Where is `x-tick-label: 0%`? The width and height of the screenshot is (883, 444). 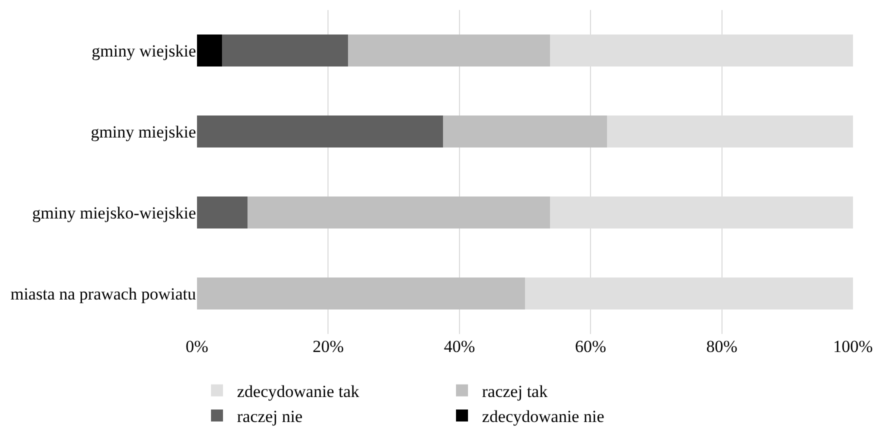
x-tick-label: 0% is located at coordinates (197, 346).